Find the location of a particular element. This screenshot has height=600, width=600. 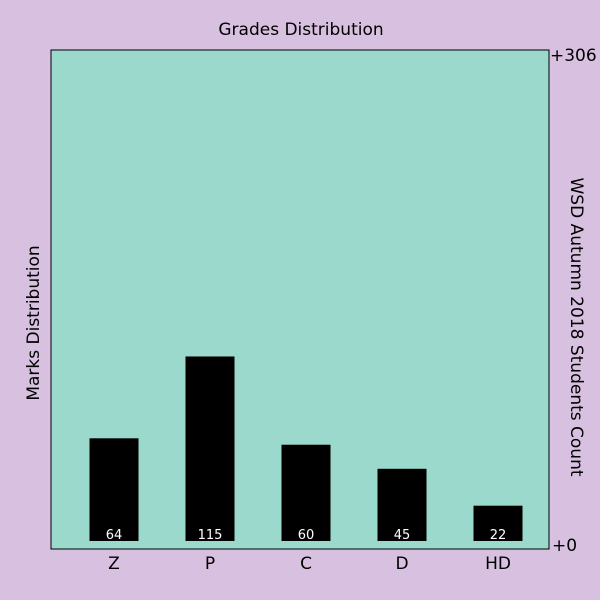

bar-labels-group: 64 115 60 45 22 is located at coordinates (306, 535).